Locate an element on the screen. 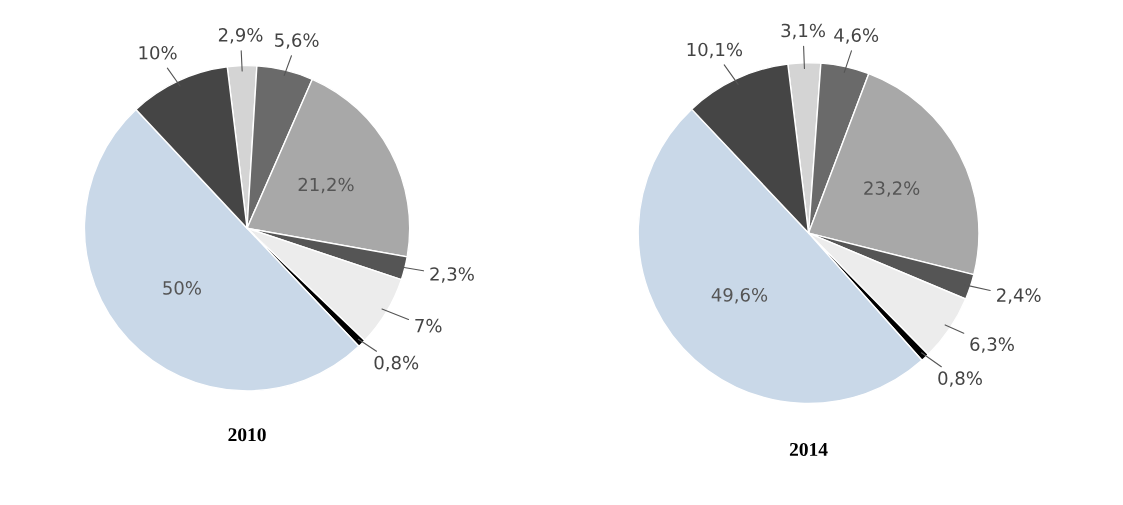 The height and width of the screenshot is (505, 1123). text: 2014 is located at coordinates (808, 449).